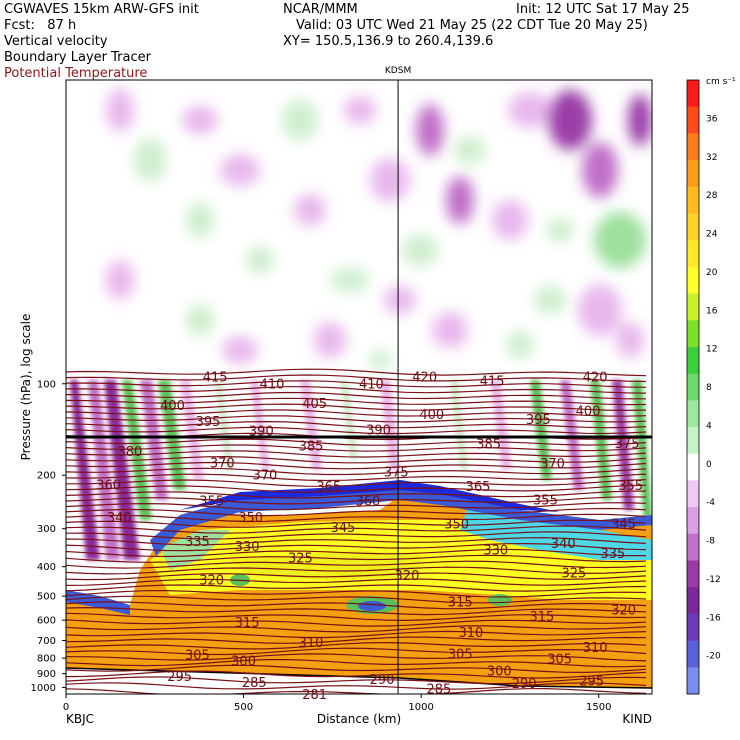  I want to click on x-tick-label: 500, so click(243, 707).